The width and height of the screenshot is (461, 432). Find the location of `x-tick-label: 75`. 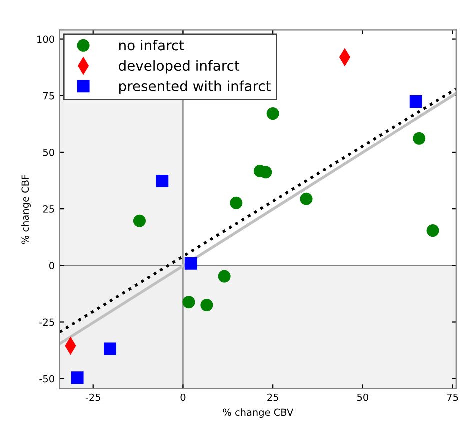

x-tick-label: 75 is located at coordinates (452, 398).